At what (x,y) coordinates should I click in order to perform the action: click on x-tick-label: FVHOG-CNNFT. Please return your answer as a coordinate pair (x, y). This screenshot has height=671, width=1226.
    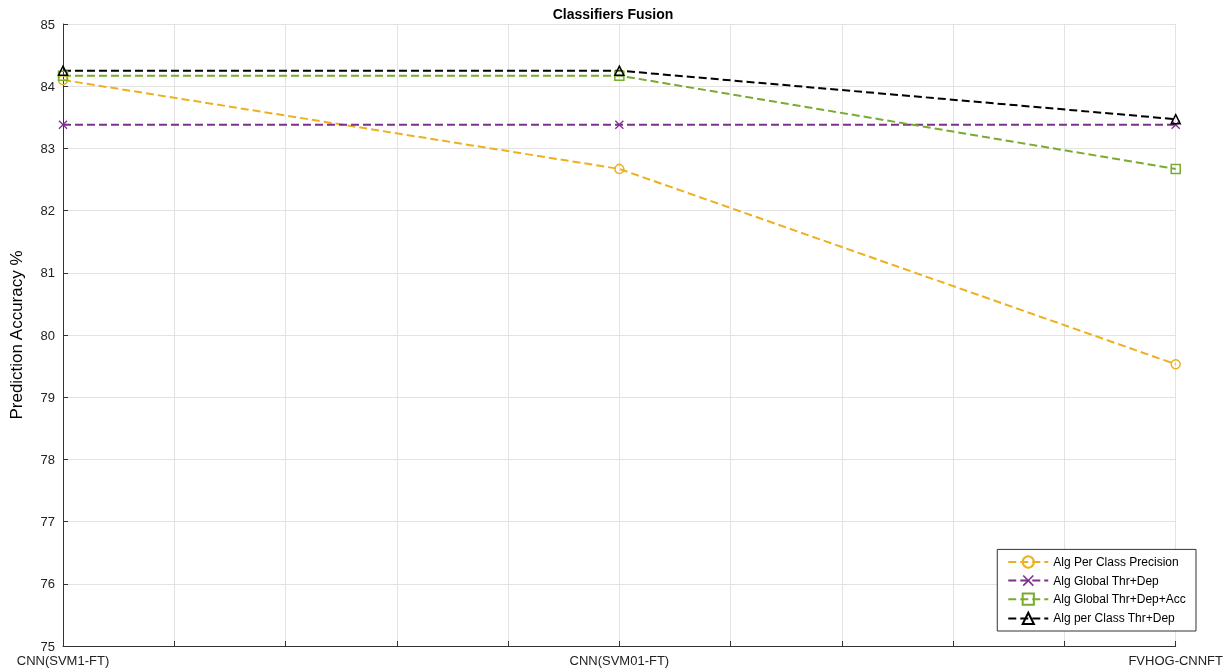
    Looking at the image, I should click on (1176, 660).